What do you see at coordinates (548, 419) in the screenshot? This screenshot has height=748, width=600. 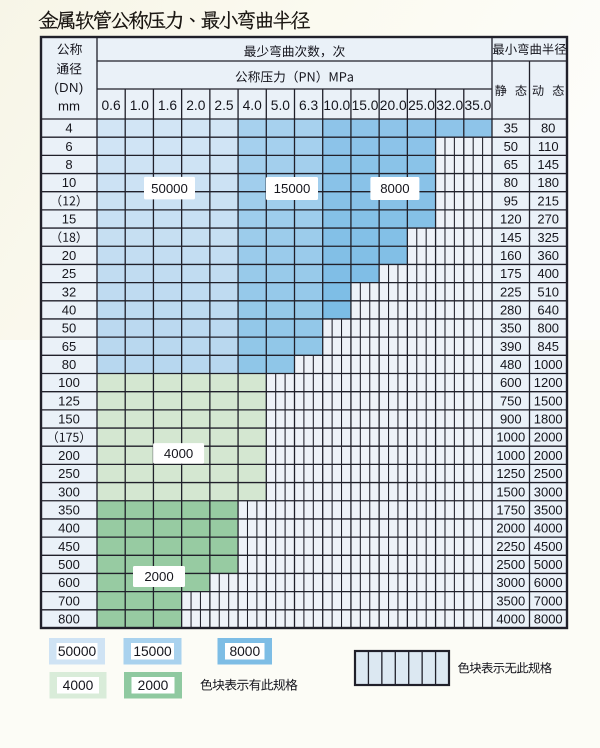 I see `svg-text: 1800` at bounding box center [548, 419].